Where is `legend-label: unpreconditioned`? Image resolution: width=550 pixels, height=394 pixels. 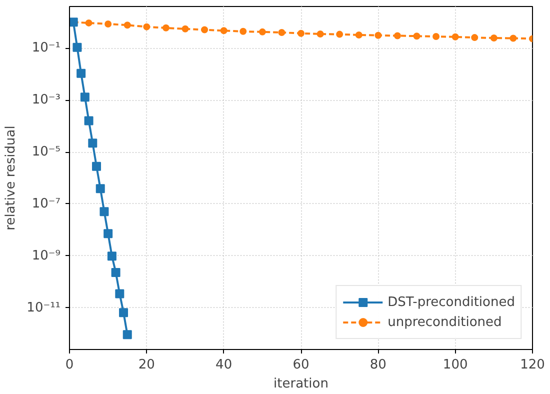
legend-label: unpreconditioned is located at coordinates (445, 322).